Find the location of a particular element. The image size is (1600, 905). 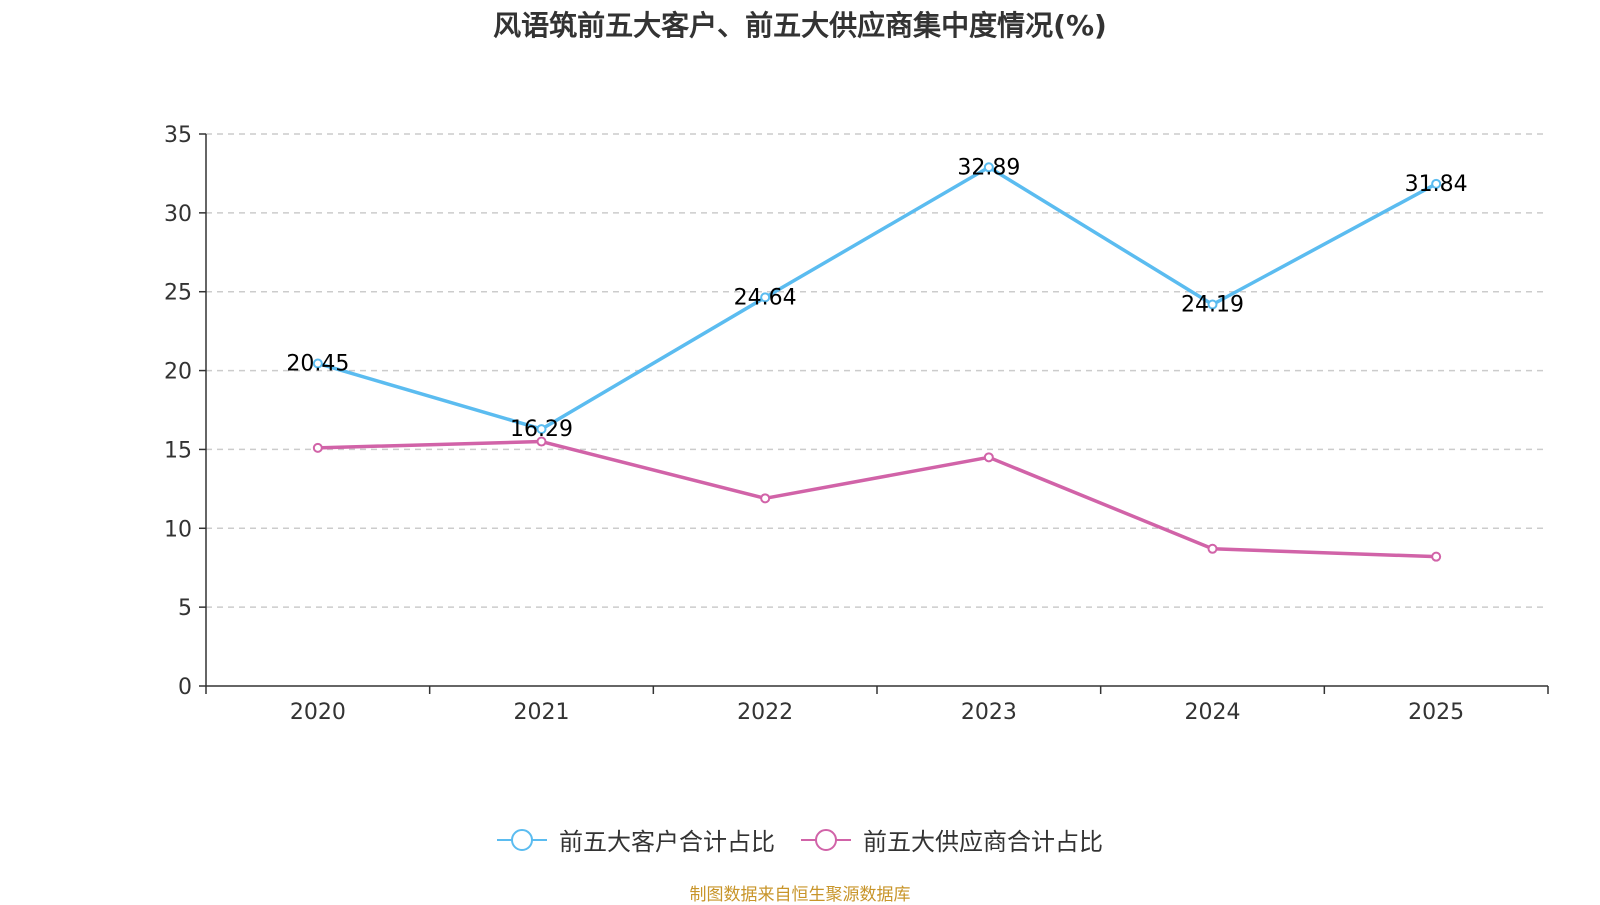

y-tick-label: 20 is located at coordinates (178, 372).